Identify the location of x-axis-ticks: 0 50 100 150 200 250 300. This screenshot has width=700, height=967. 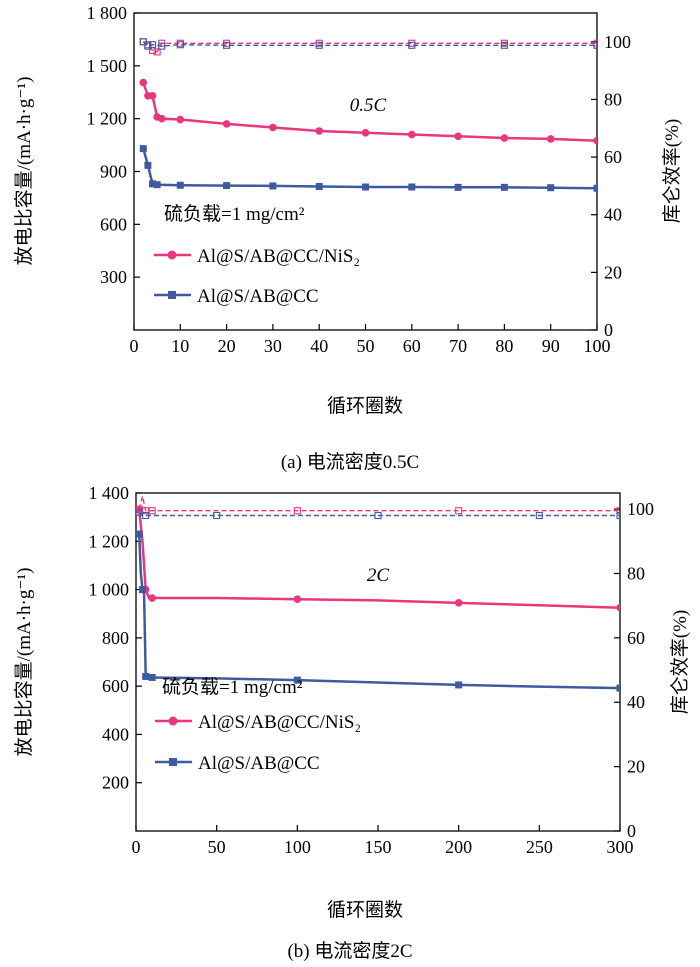
(383, 841).